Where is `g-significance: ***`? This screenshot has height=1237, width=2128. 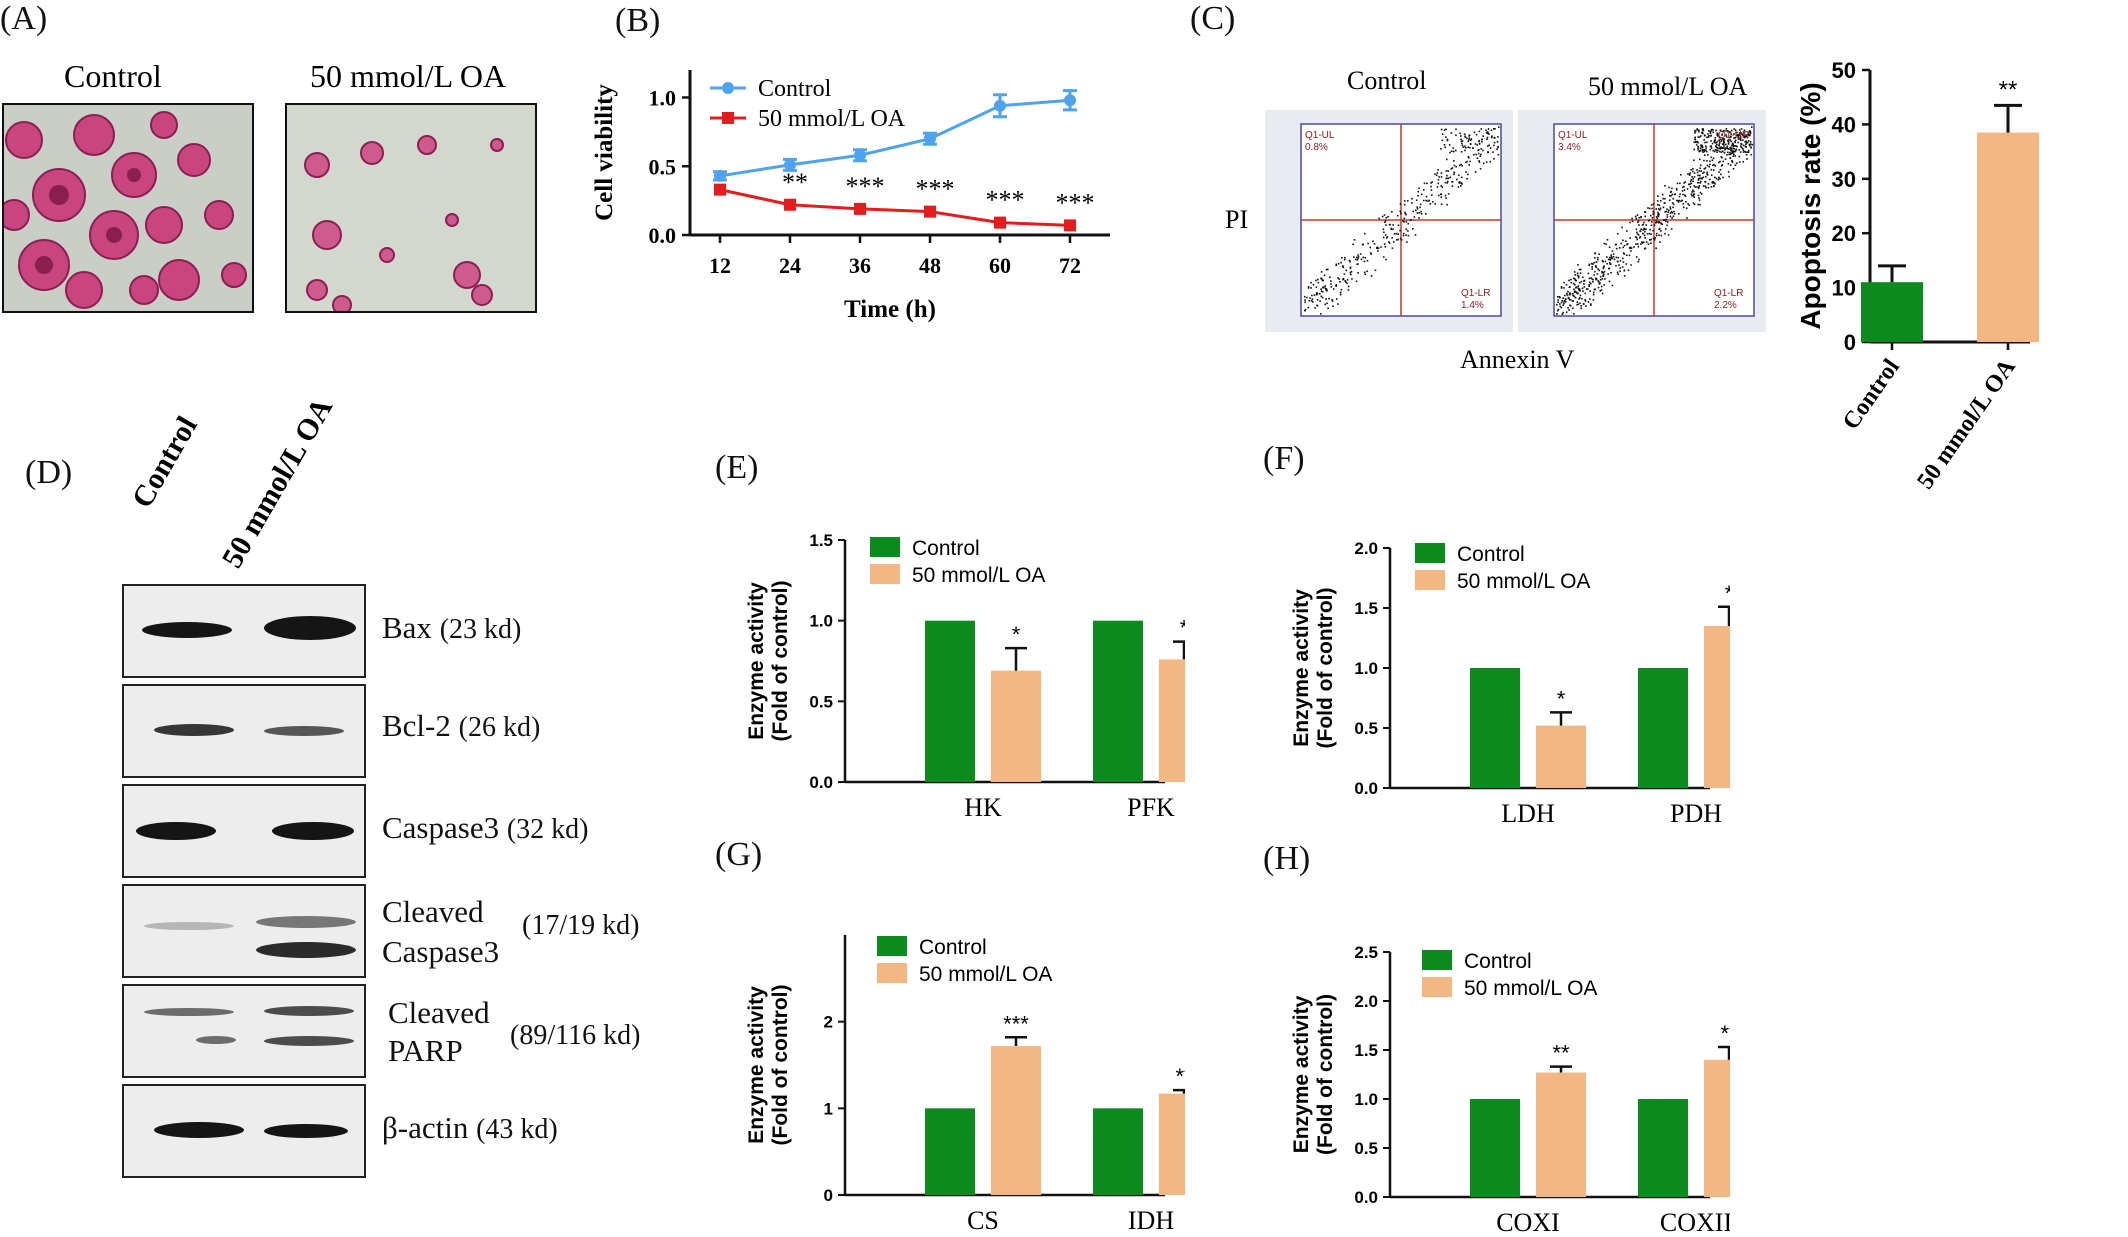
g-significance: *** is located at coordinates (1016, 1023).